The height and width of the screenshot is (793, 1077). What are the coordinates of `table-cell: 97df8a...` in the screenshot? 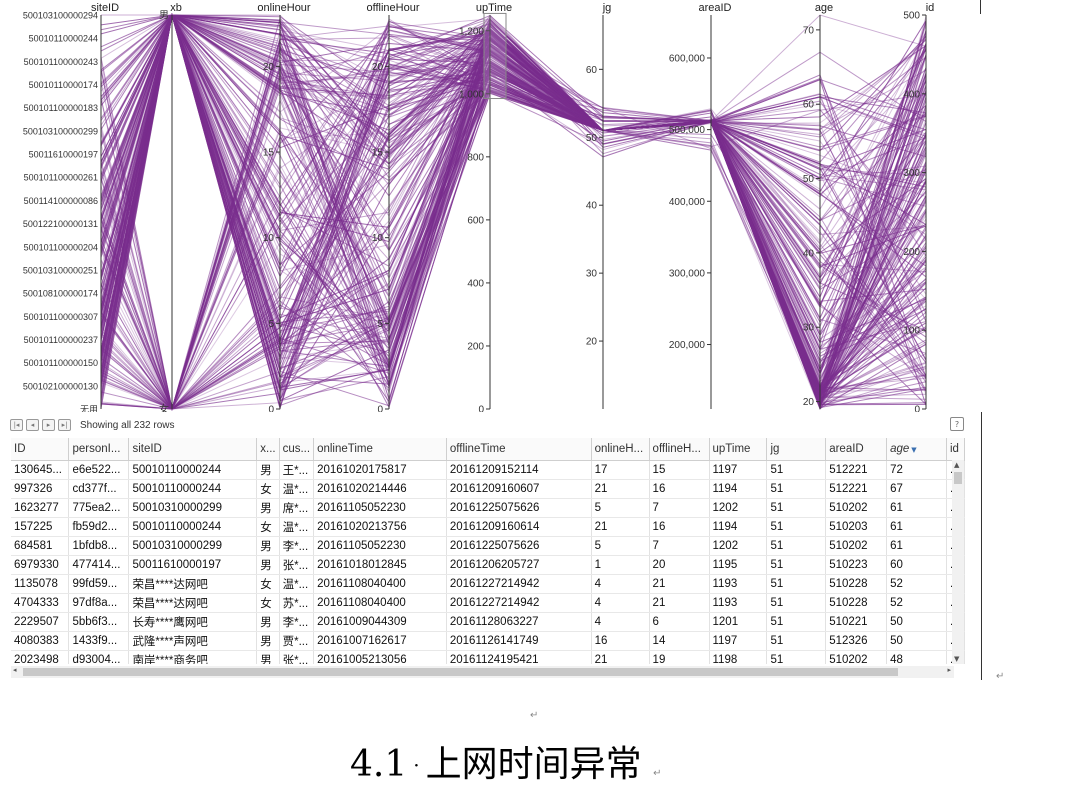 It's located at (99, 603).